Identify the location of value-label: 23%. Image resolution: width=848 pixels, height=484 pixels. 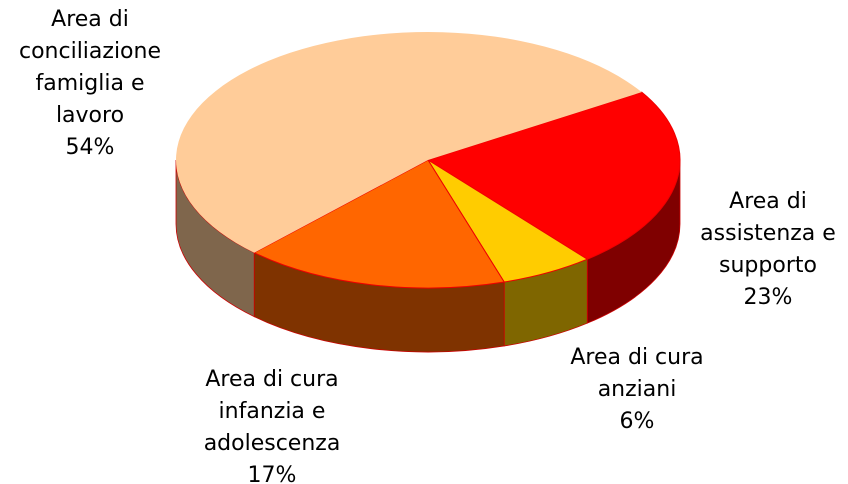
(768, 297).